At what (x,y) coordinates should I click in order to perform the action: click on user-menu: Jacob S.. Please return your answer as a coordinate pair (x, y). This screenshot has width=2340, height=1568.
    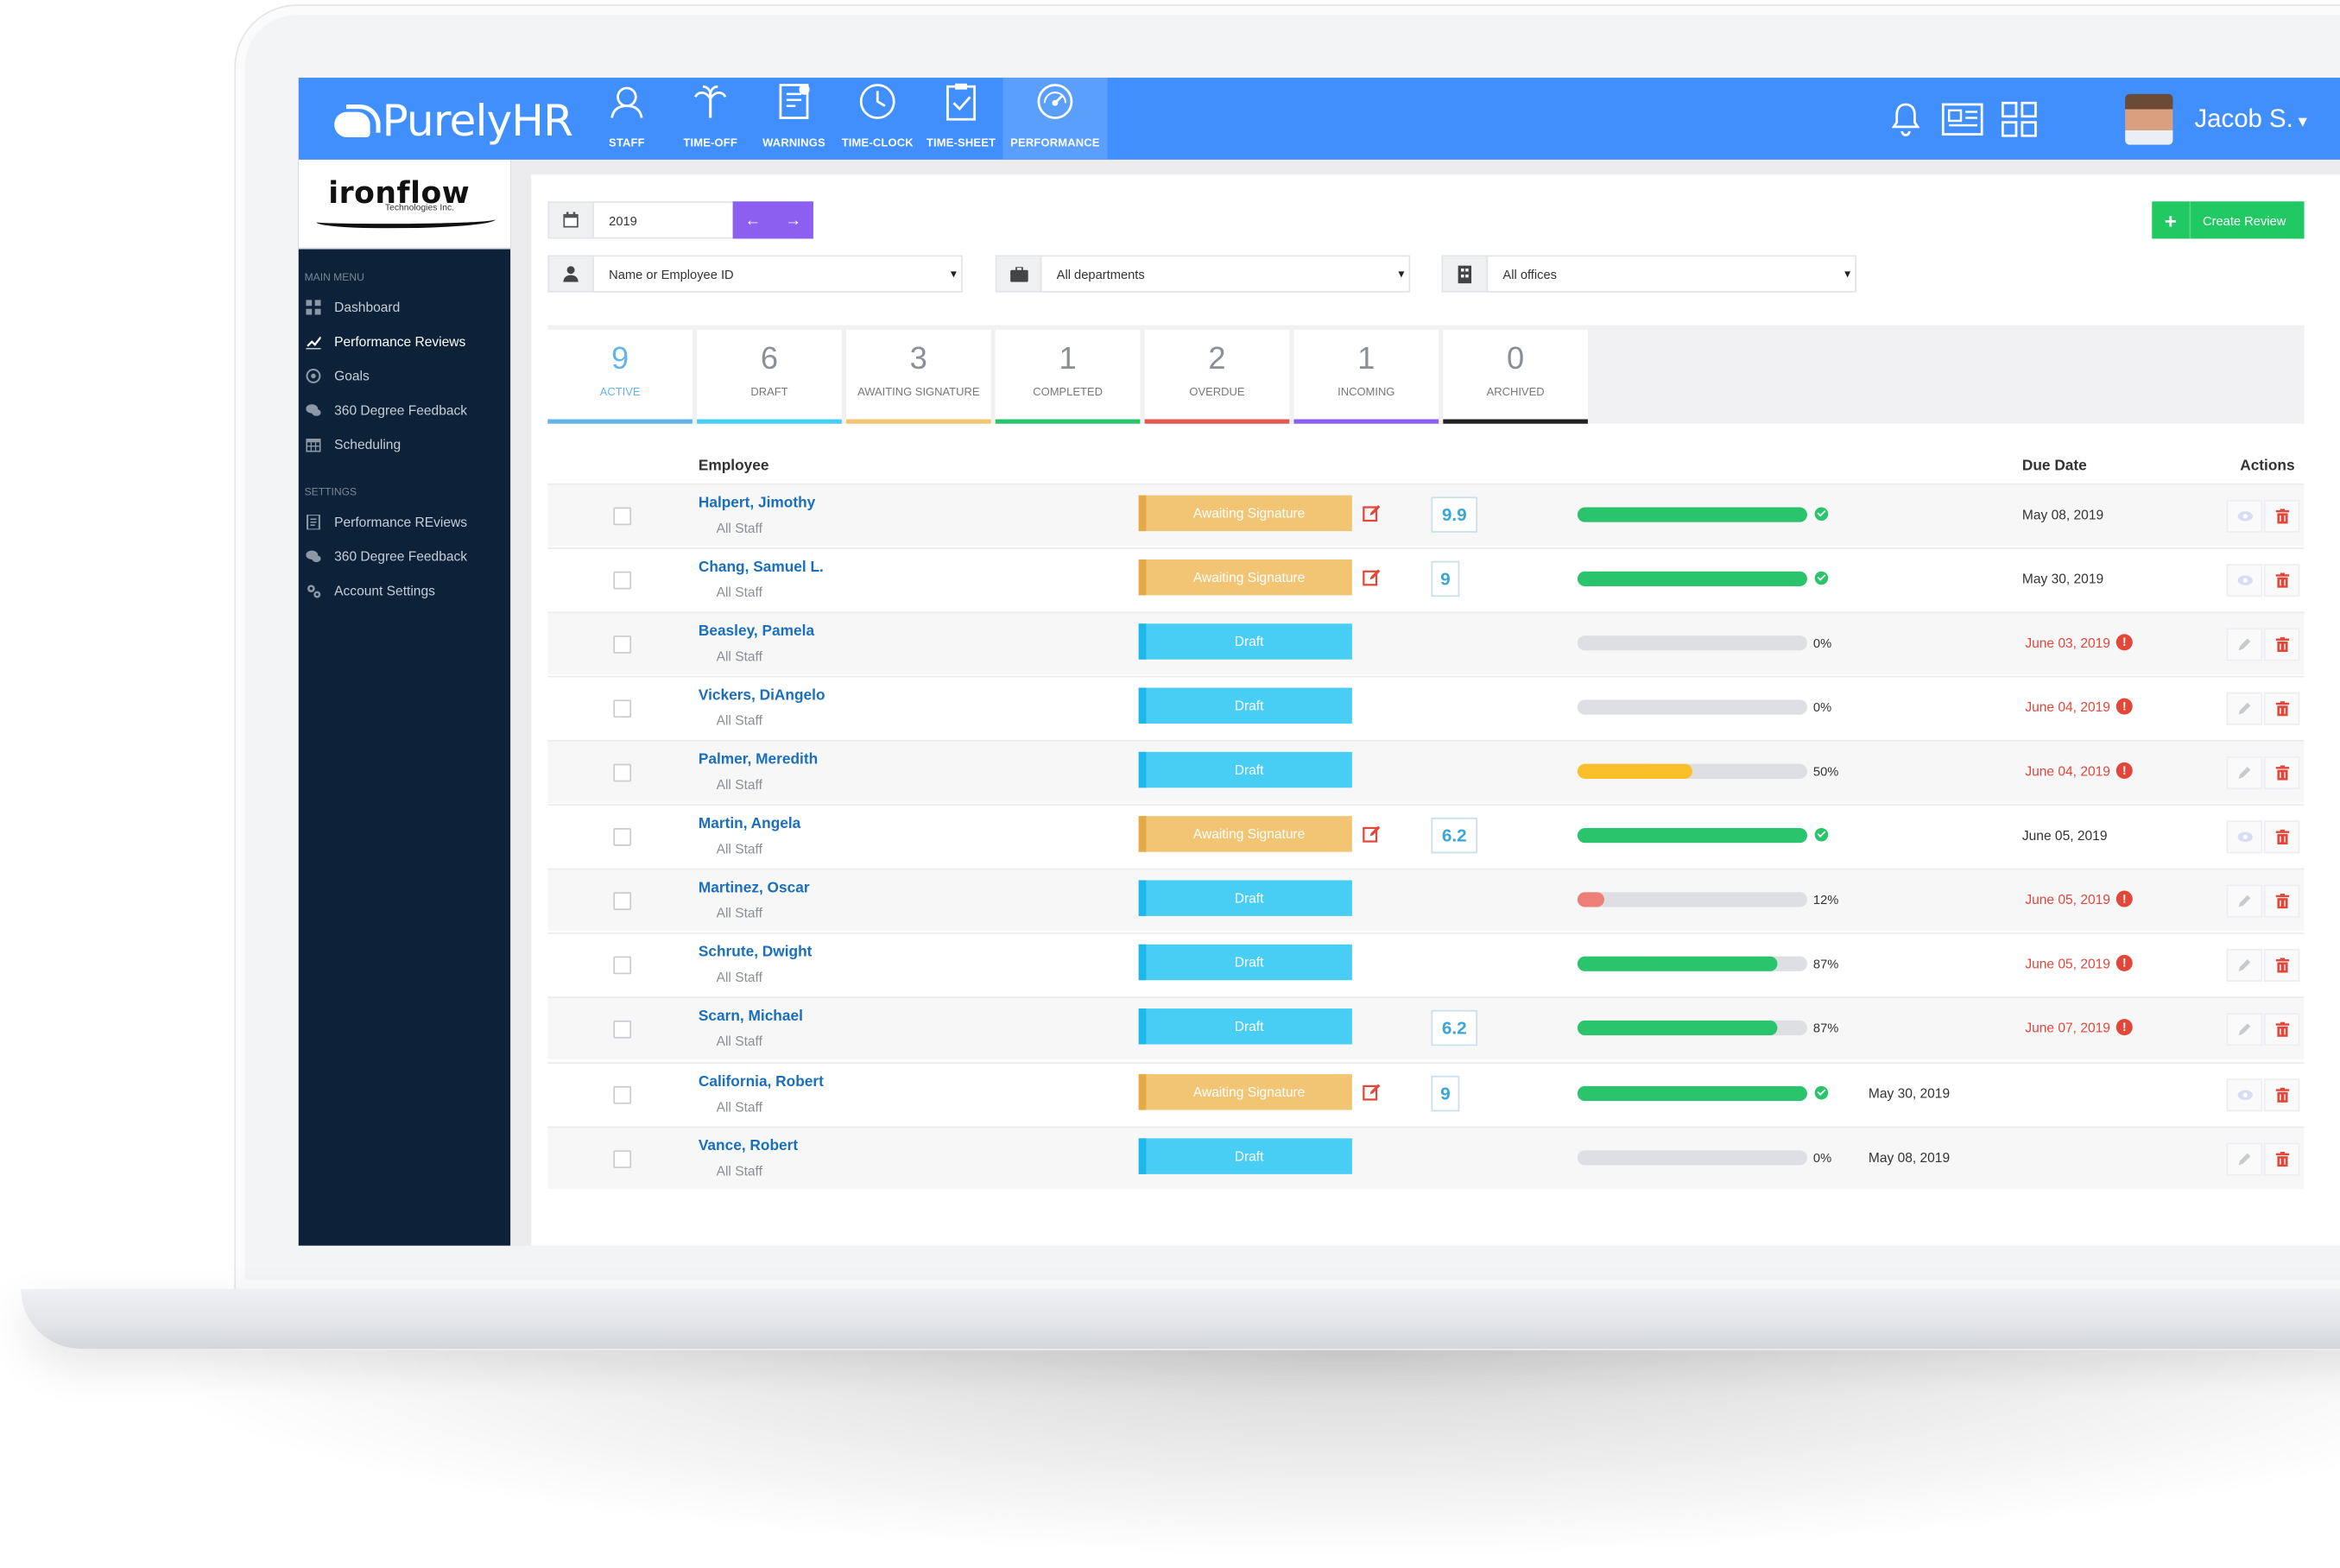
    Looking at the image, I should click on (2251, 119).